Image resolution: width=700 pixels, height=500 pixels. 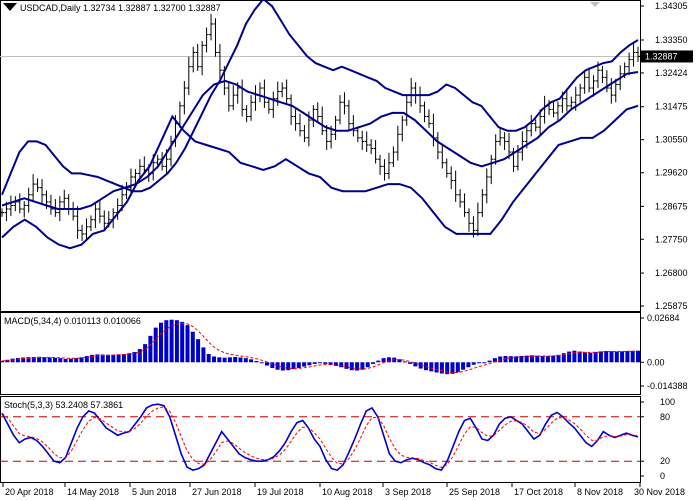 I want to click on stoch-d-line, so click(x=320, y=437).